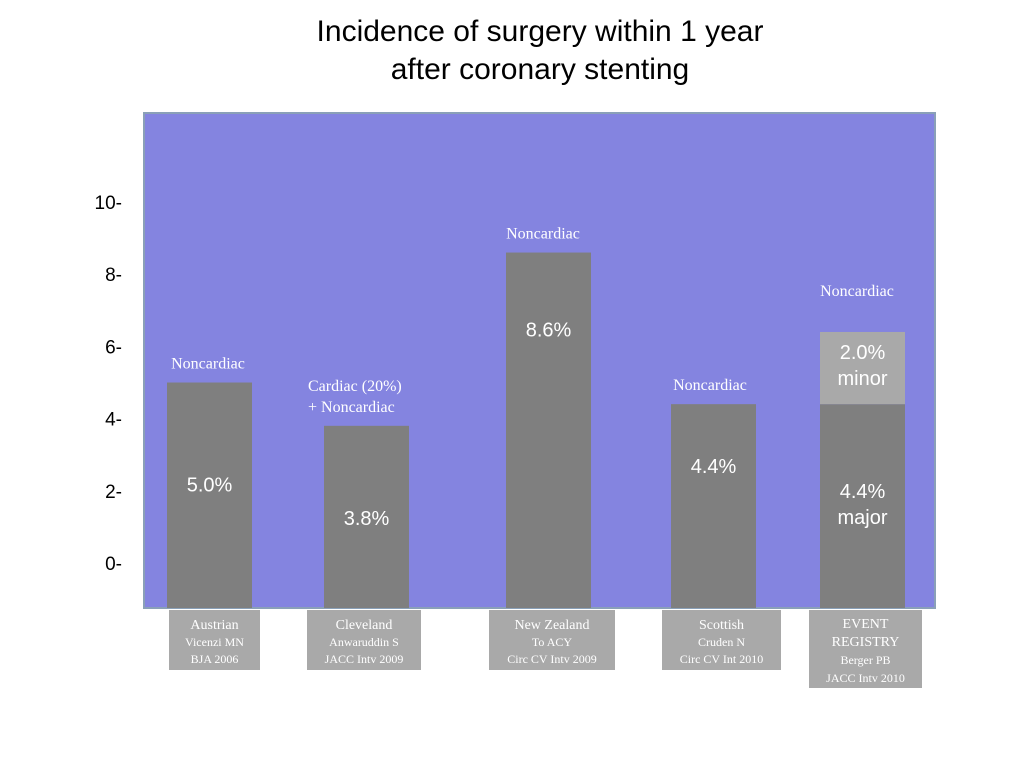 The image size is (1023, 767). What do you see at coordinates (551, 659) in the screenshot?
I see `category-label-line: Circ CV Intv 2009` at bounding box center [551, 659].